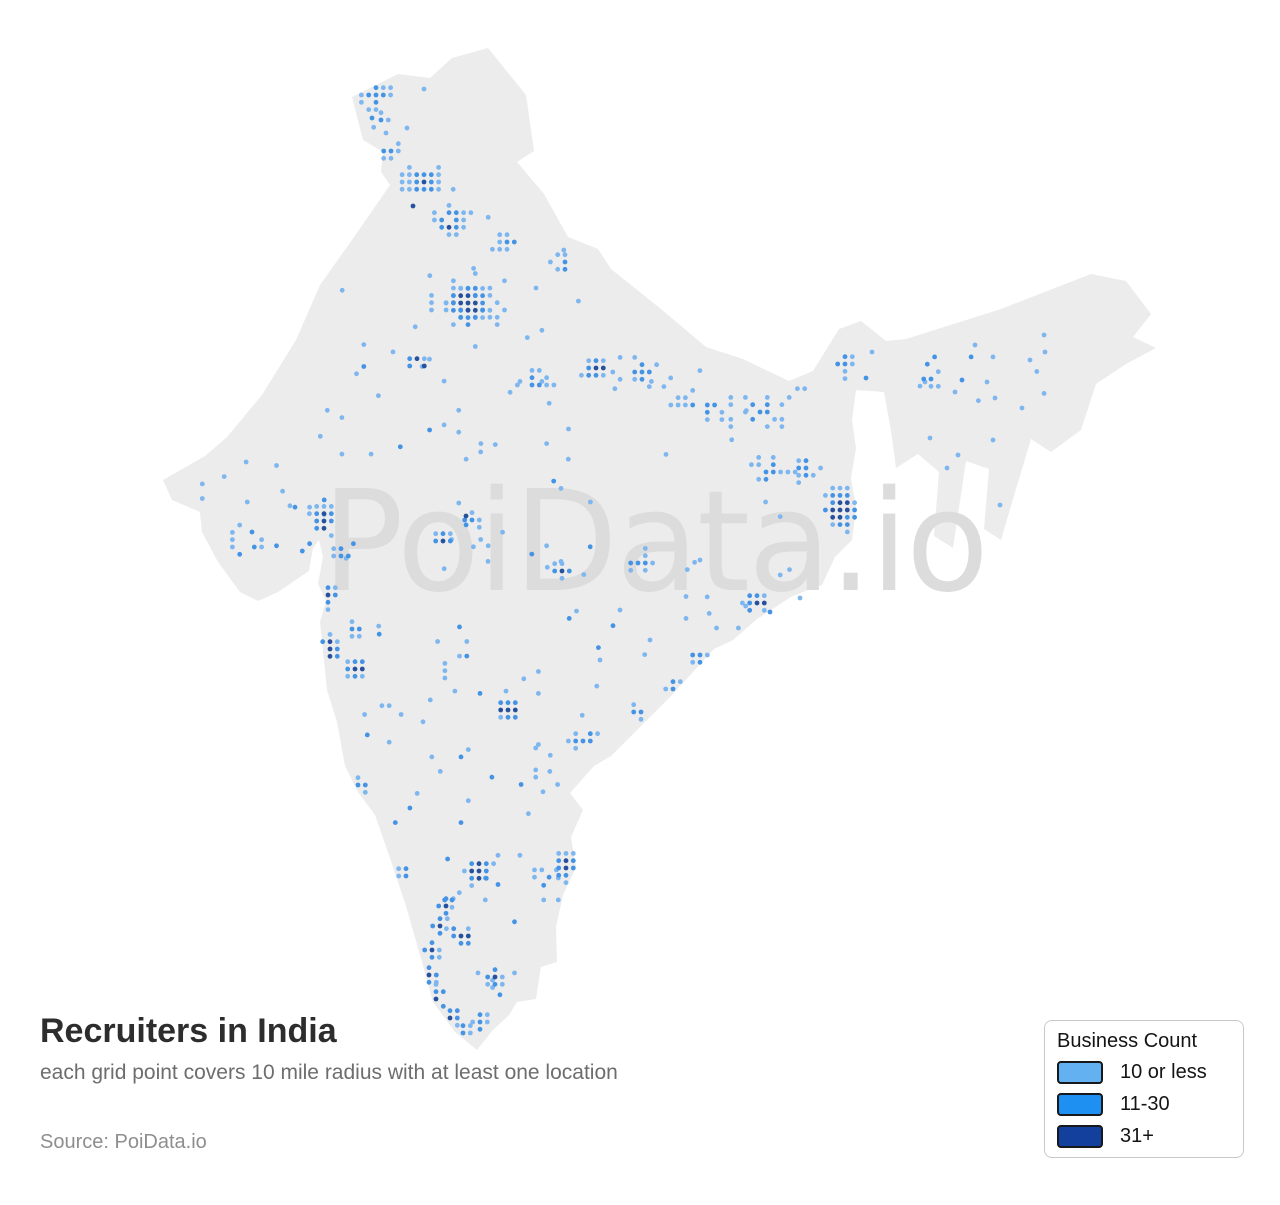 Image resolution: width=1280 pixels, height=1205 pixels. I want to click on legend-item: 31+, so click(1150, 1136).